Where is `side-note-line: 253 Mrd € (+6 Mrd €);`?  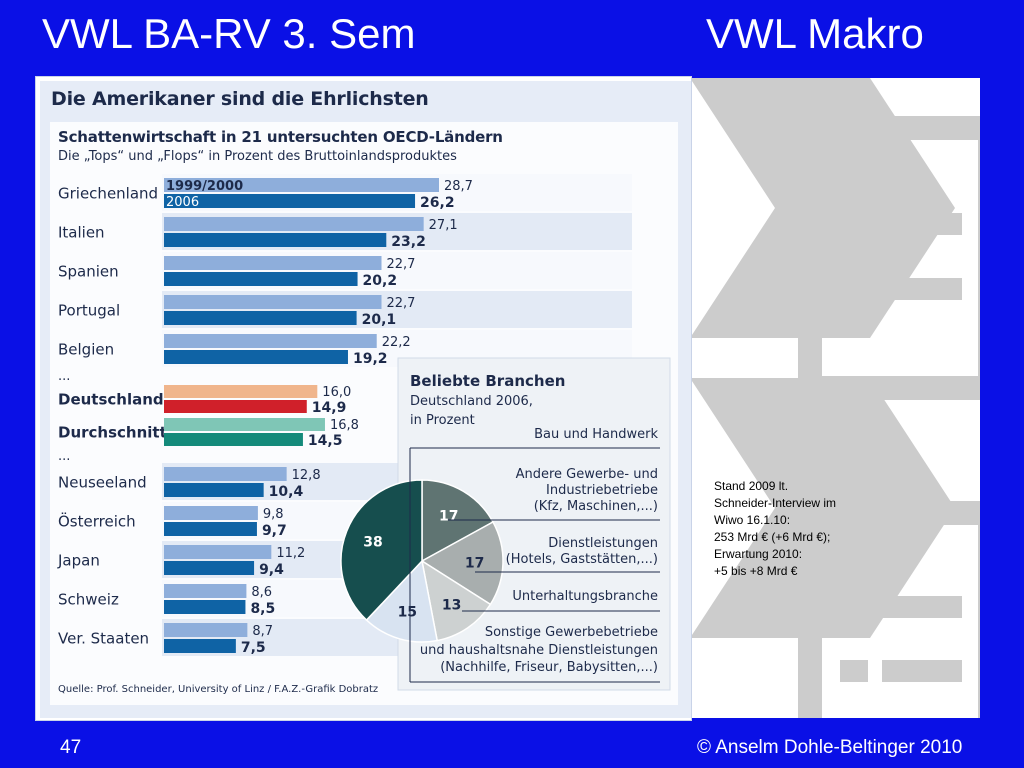
side-note-line: 253 Mrd € (+6 Mrd €); is located at coordinates (772, 537).